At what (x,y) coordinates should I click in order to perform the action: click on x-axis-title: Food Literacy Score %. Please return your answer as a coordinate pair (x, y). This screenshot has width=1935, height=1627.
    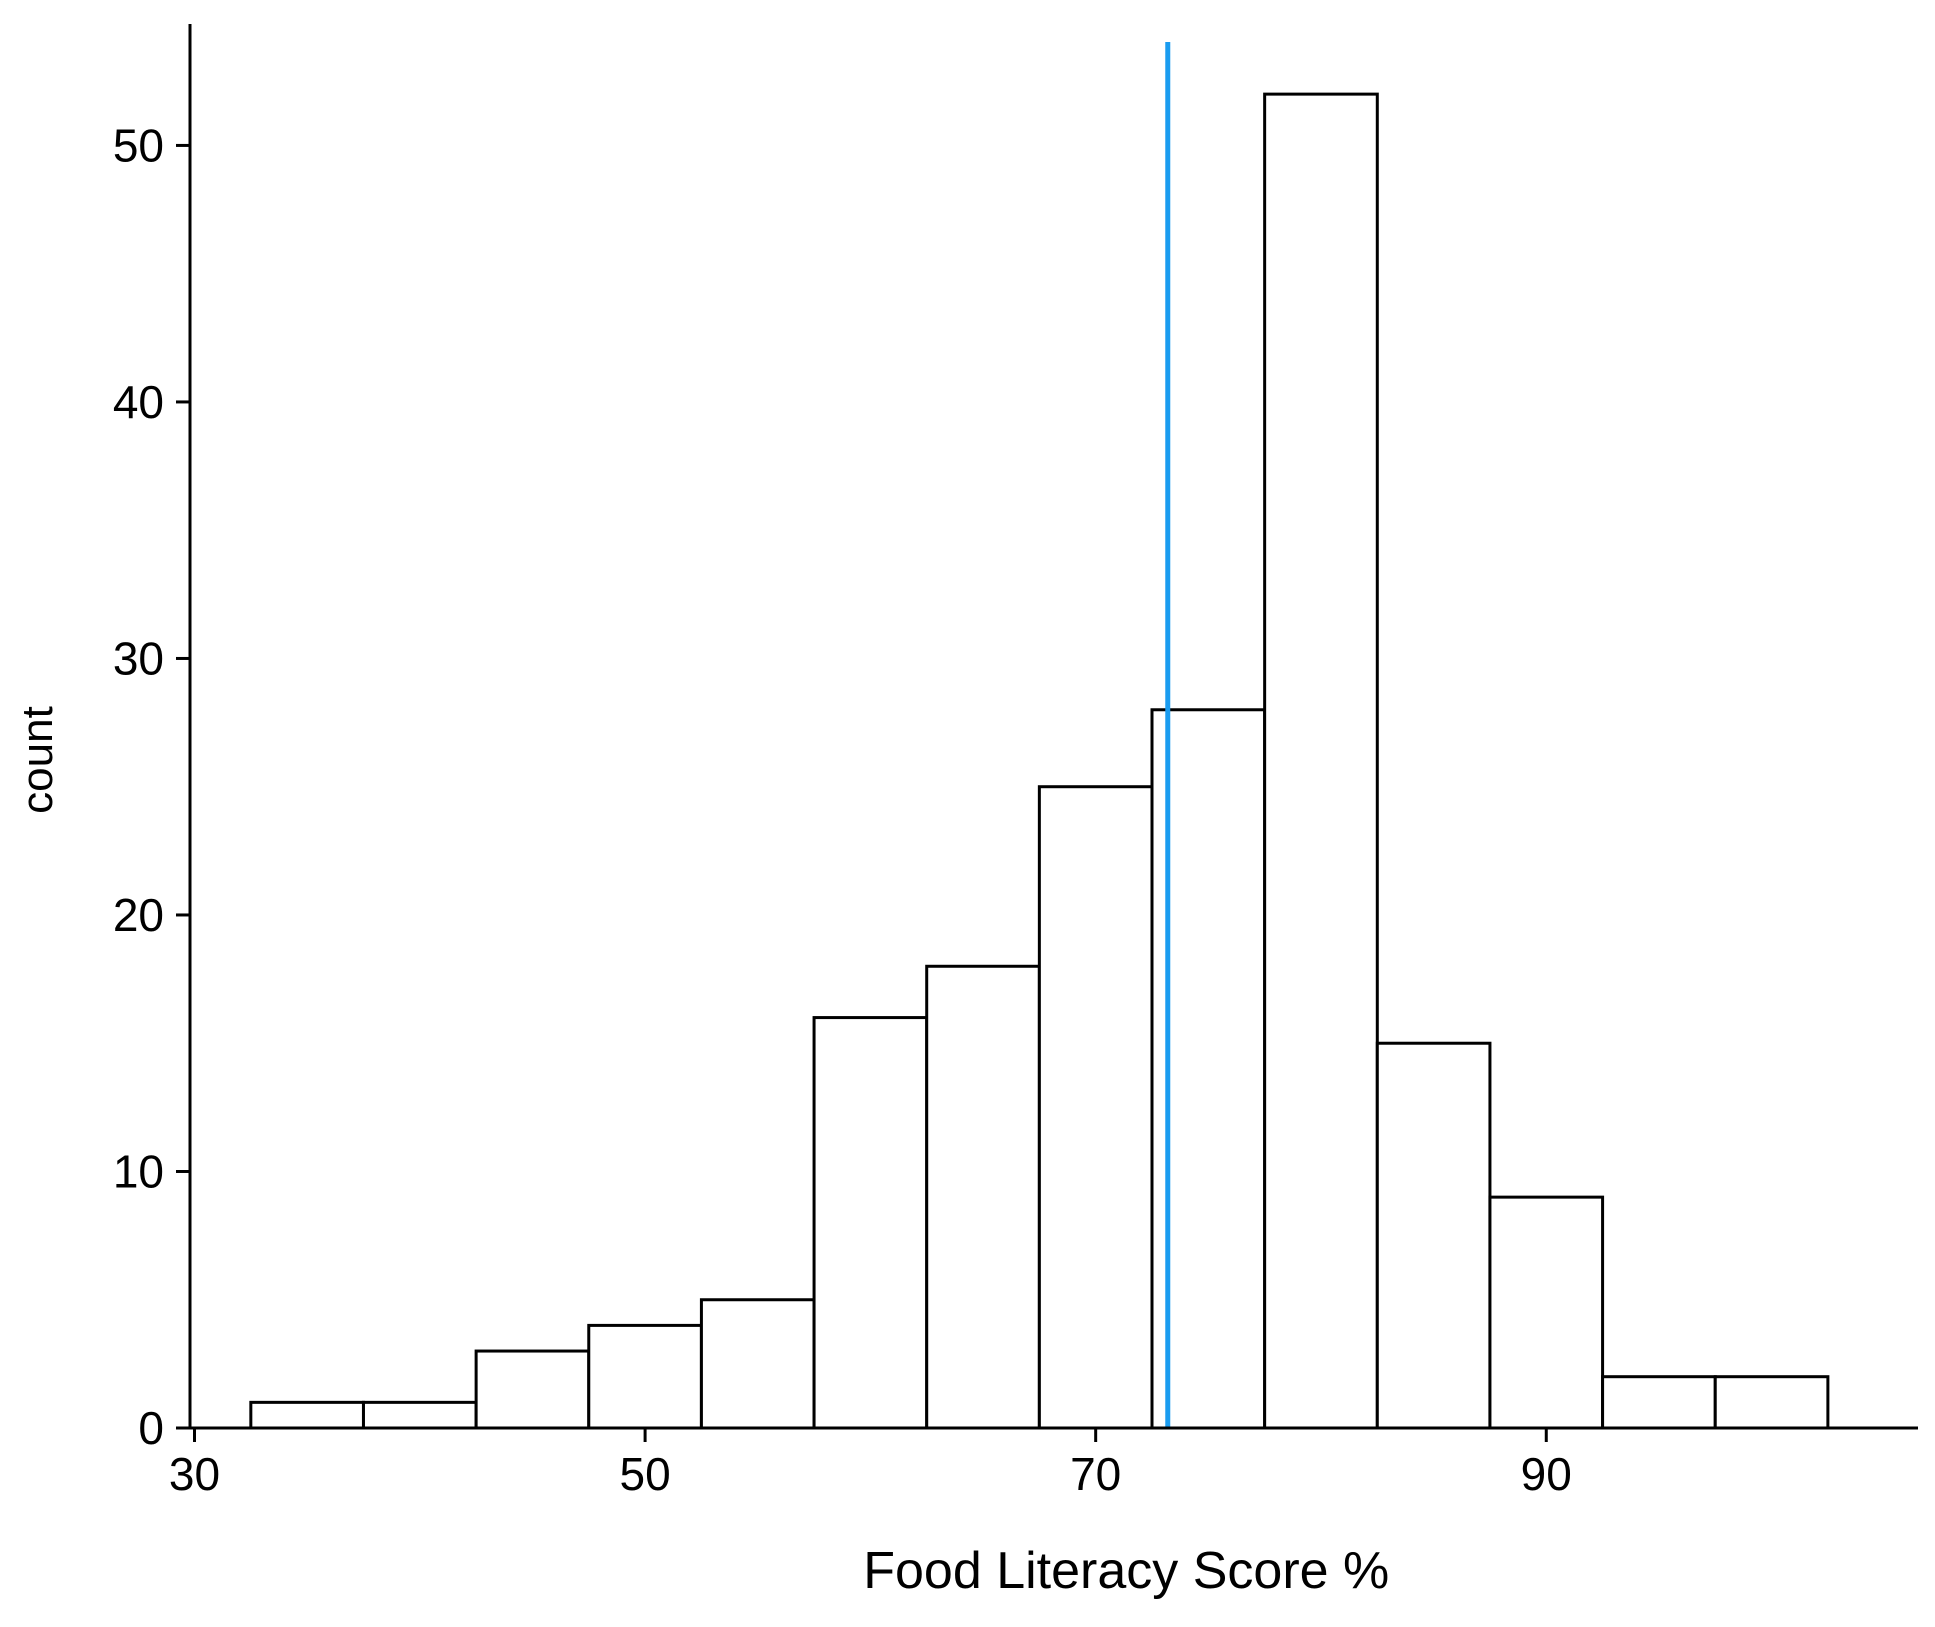
    Looking at the image, I should click on (1126, 1571).